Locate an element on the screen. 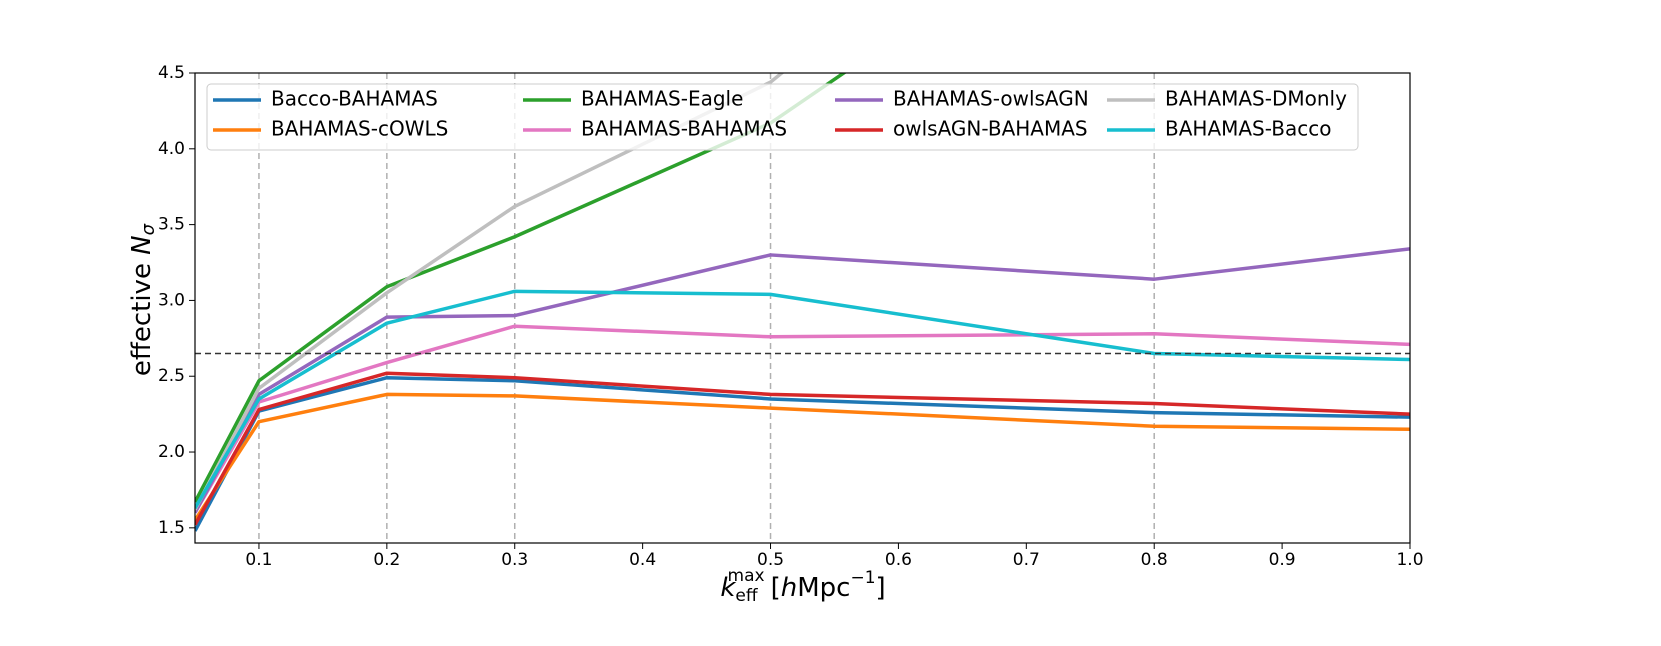  x-tick-label: 0.9 is located at coordinates (1282, 560).